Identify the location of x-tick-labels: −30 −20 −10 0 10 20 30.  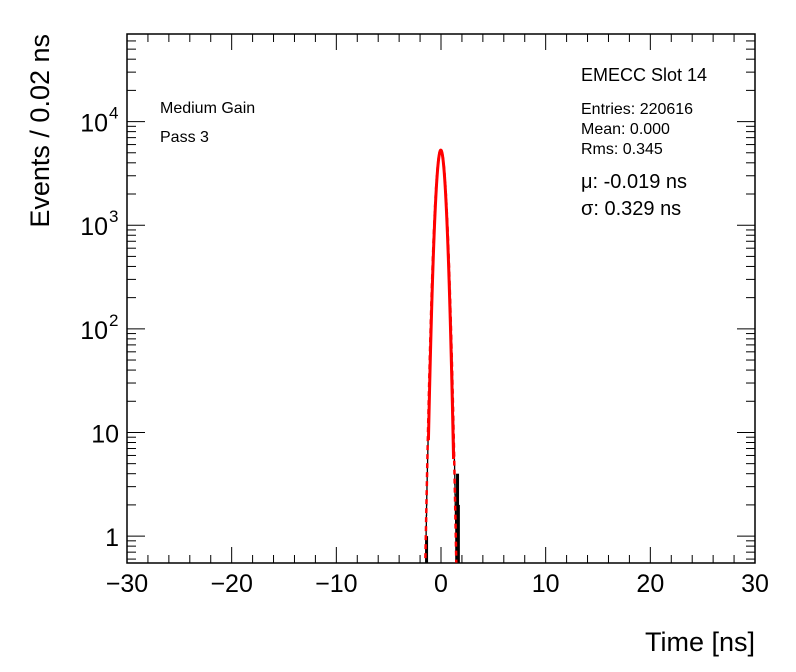
(437, 584).